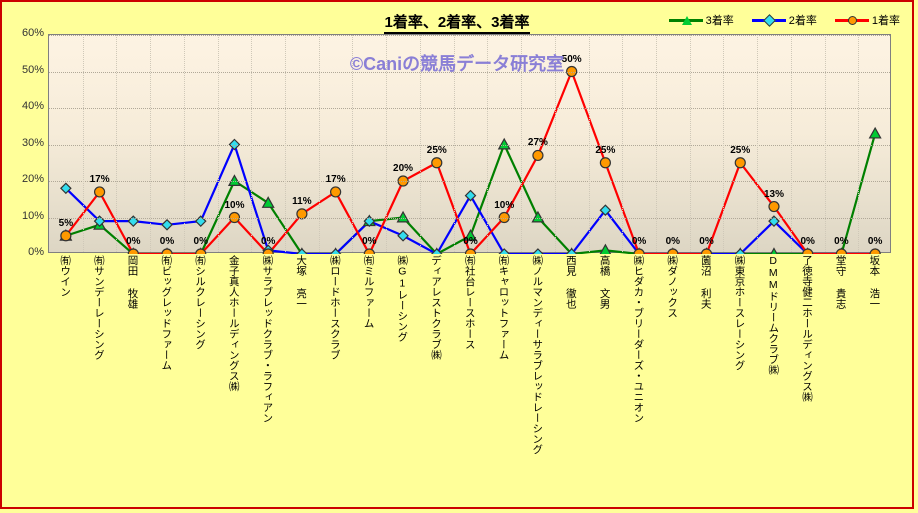  I want to click on x-axis-tick-label: ㈱サラブレッドクラブ・ラフィアン, so click(267, 339).